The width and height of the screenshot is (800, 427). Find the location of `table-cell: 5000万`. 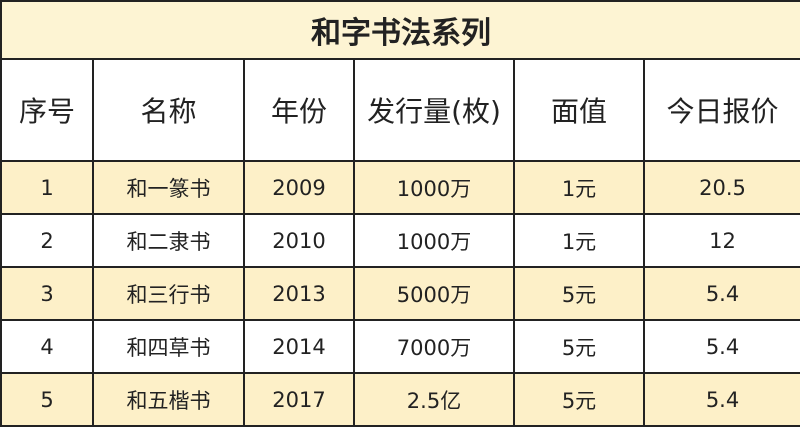

table-cell: 5000万 is located at coordinates (434, 293).